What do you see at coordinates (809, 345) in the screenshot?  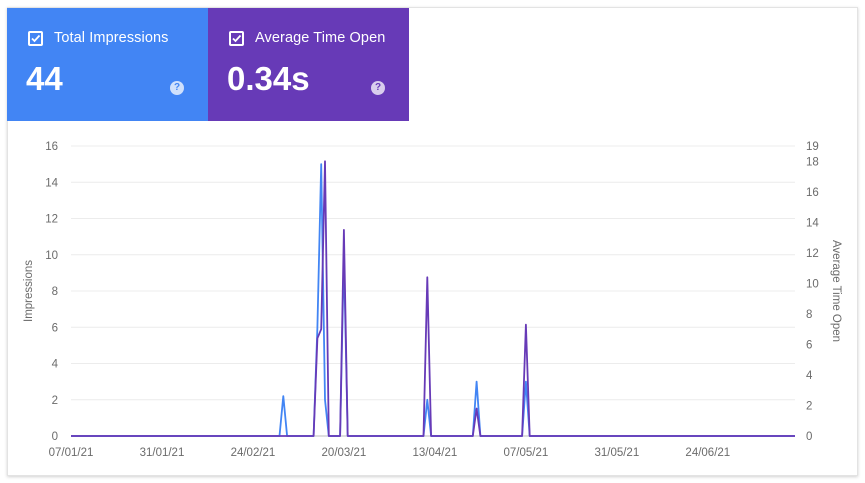 I see `y-right-tick-label: 6` at bounding box center [809, 345].